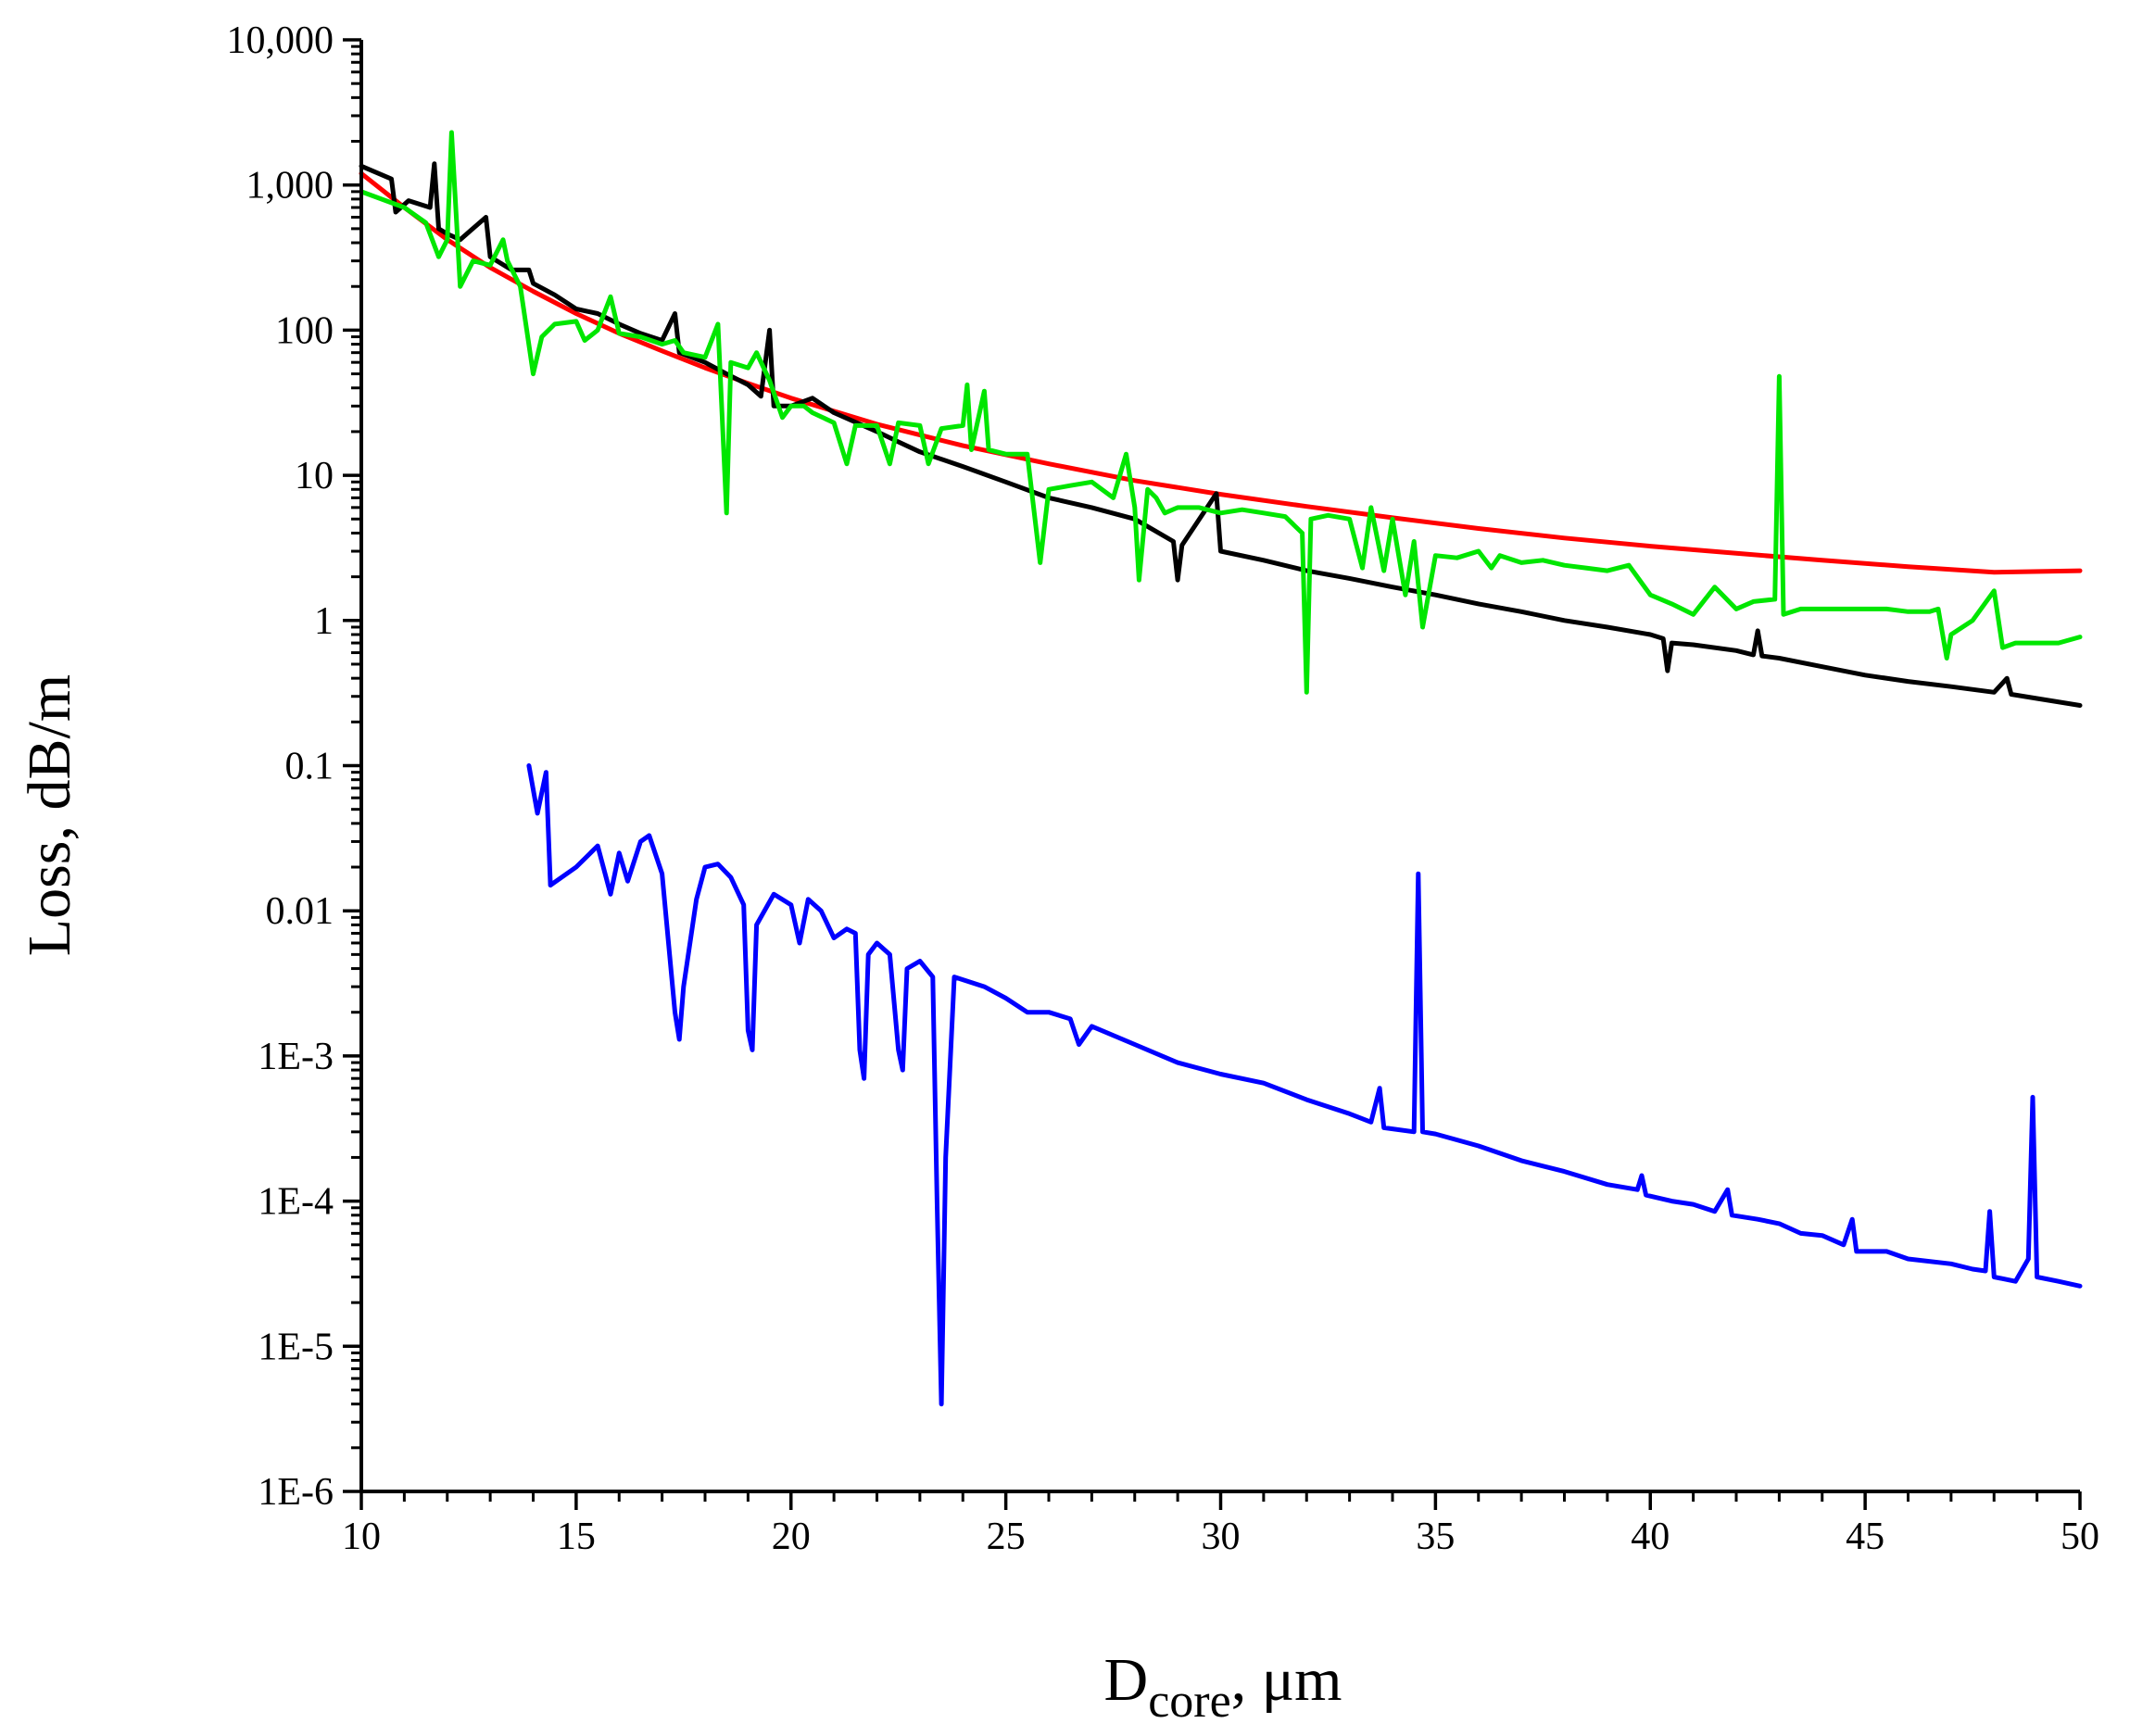  I want to click on x-axis-title-main: D, so click(1126, 1680).